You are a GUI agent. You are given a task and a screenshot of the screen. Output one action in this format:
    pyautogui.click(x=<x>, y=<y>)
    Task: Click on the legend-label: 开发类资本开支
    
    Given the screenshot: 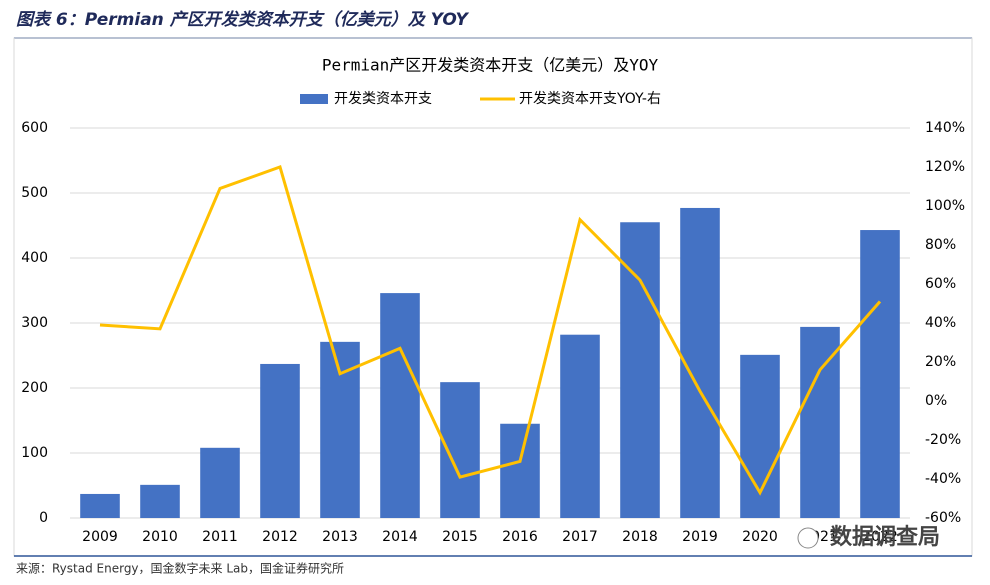 What is the action you would take?
    pyautogui.click(x=383, y=99)
    